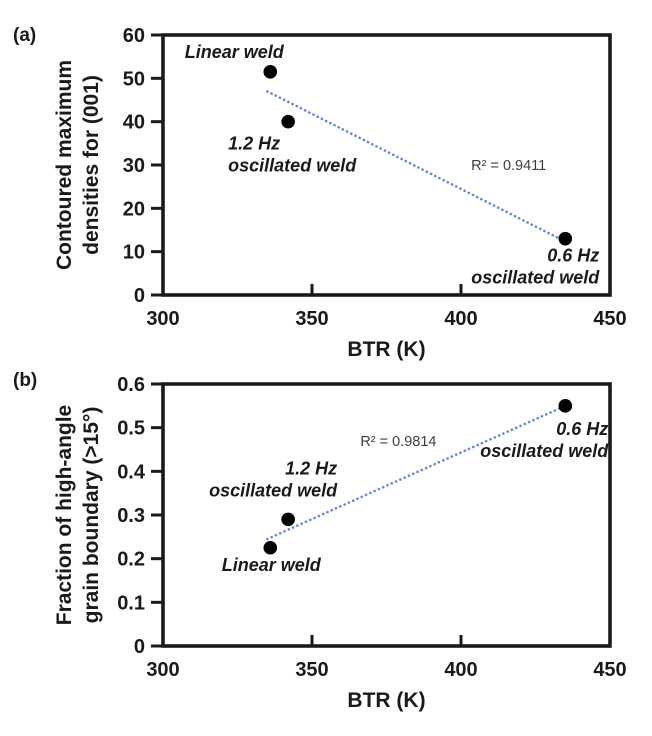  Describe the element at coordinates (131, 603) in the screenshot. I see `y-tick-label: 0.1` at that location.